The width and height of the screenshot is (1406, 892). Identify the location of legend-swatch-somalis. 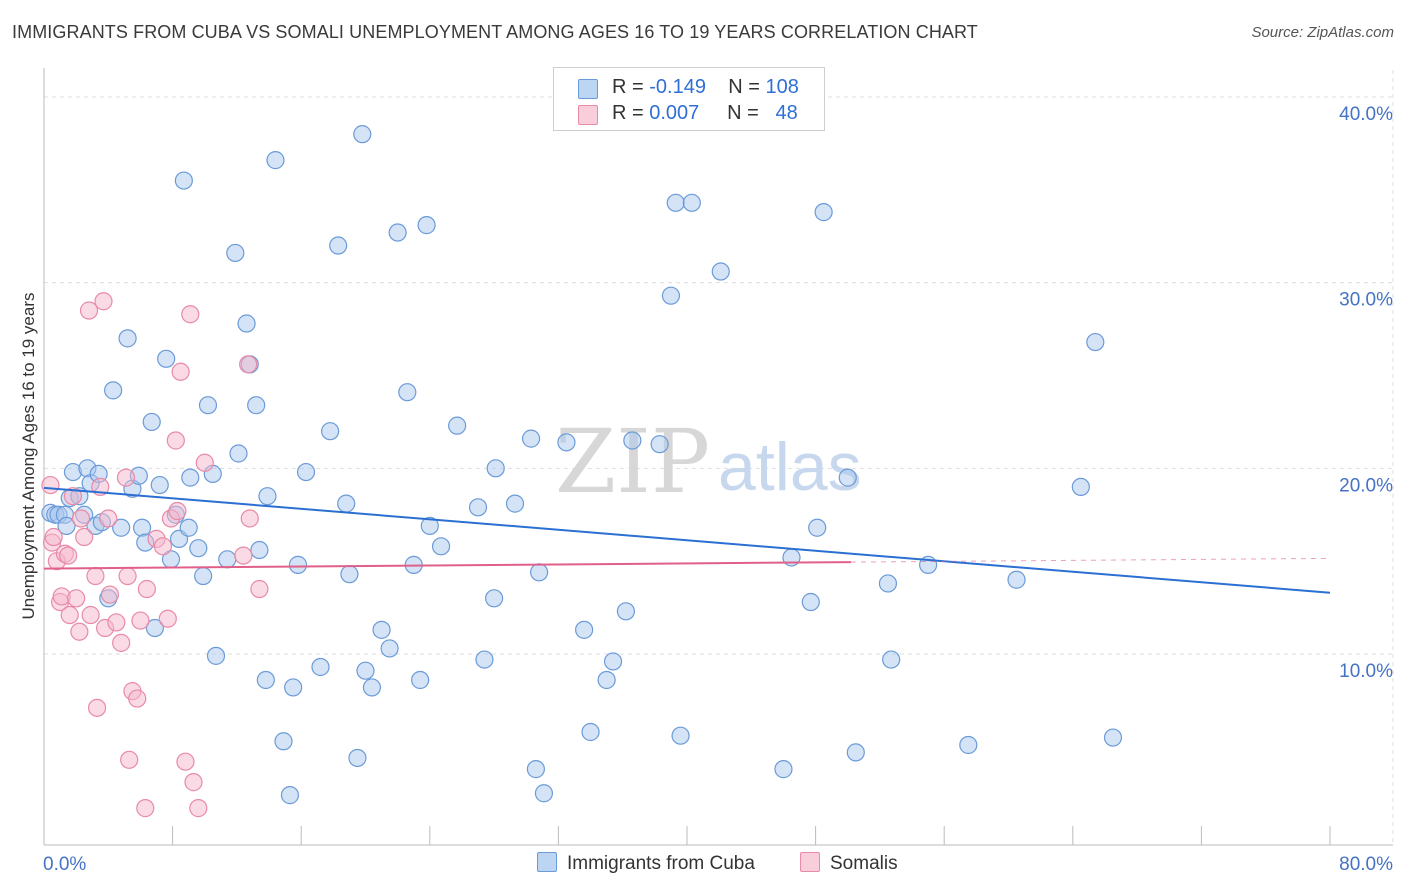
(588, 115).